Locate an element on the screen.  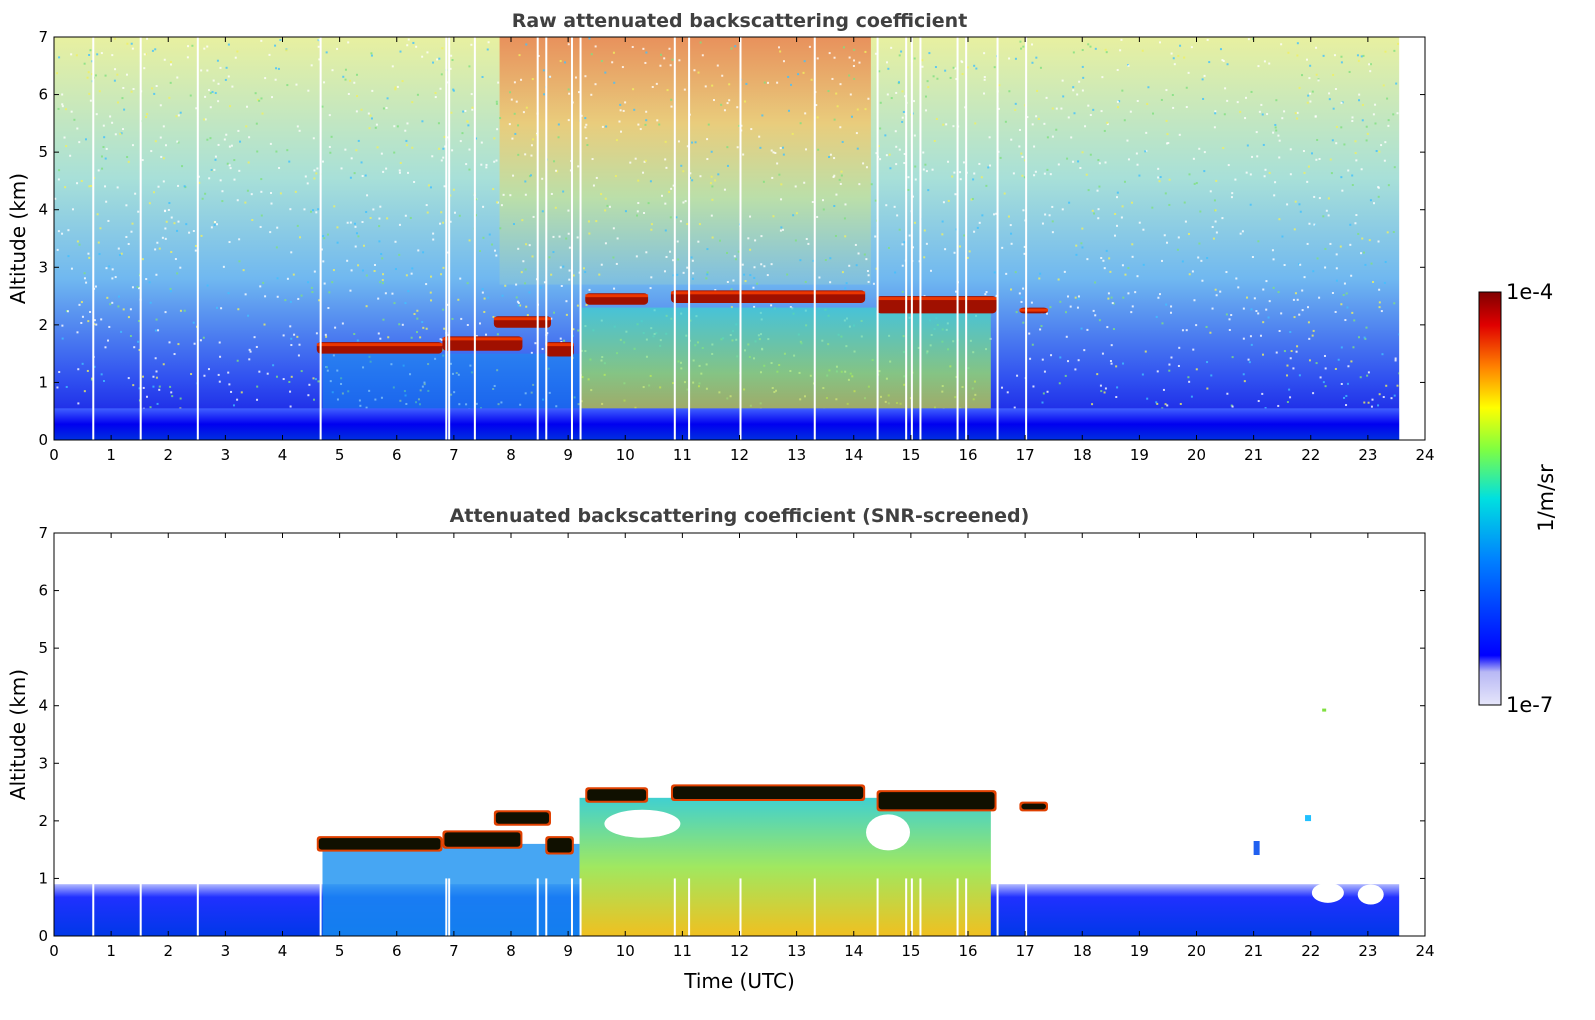
colorbar-min-label: 1e-7 is located at coordinates (1529, 705).